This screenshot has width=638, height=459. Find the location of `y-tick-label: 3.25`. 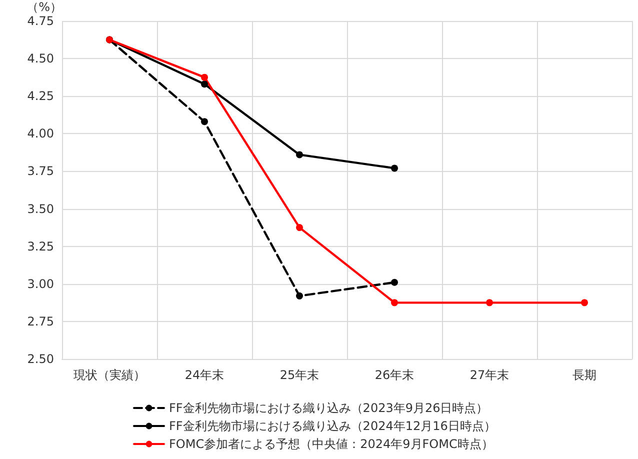

y-tick-label: 3.25 is located at coordinates (40, 246).